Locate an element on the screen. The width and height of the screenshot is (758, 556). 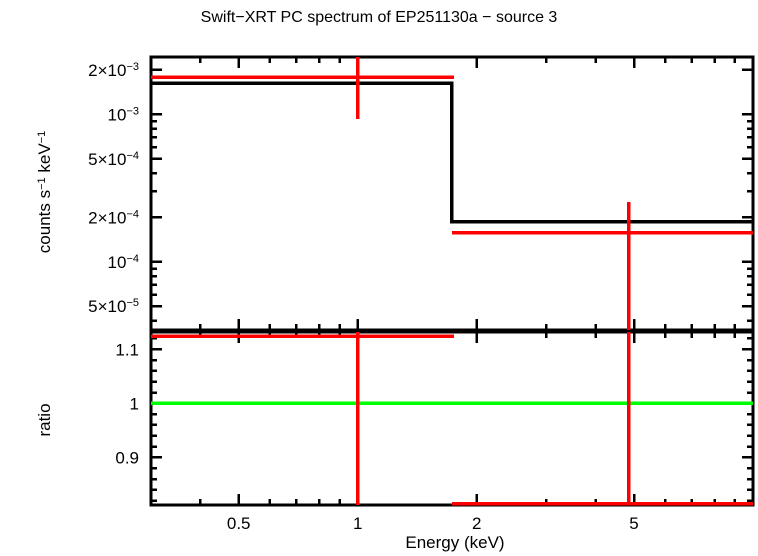
y-tick-label-spectrum: 2×10⁻⁴ is located at coordinates (113, 217).